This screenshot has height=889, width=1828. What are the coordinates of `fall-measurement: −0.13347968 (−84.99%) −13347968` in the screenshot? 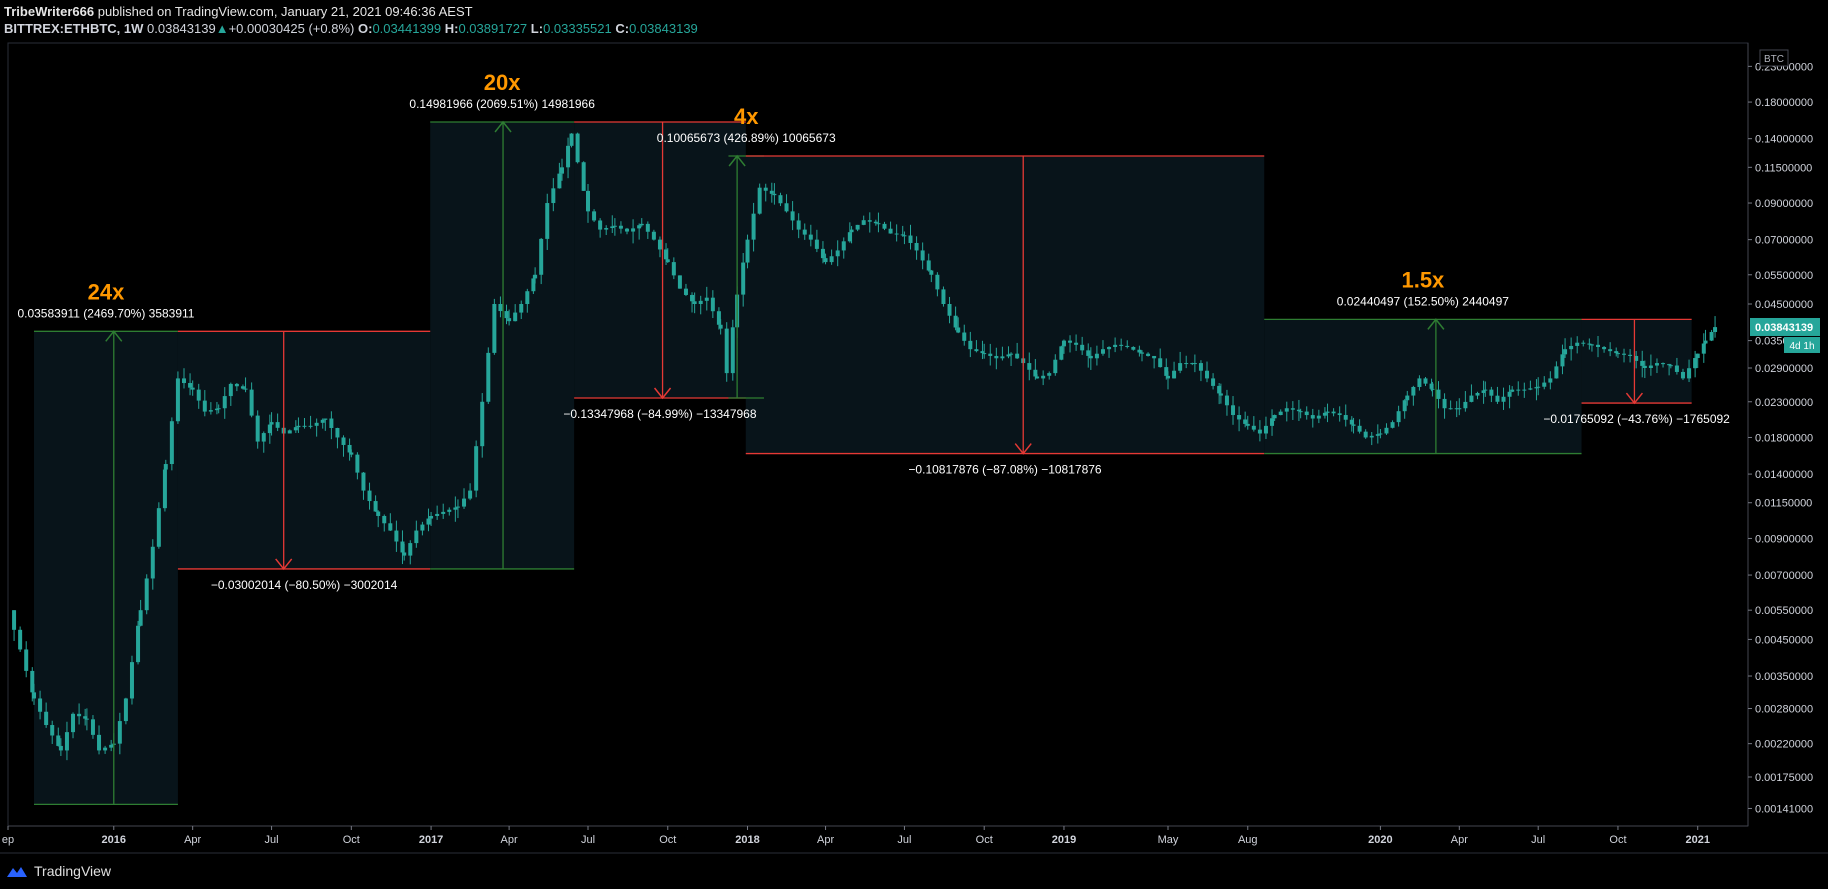 It's located at (660, 271).